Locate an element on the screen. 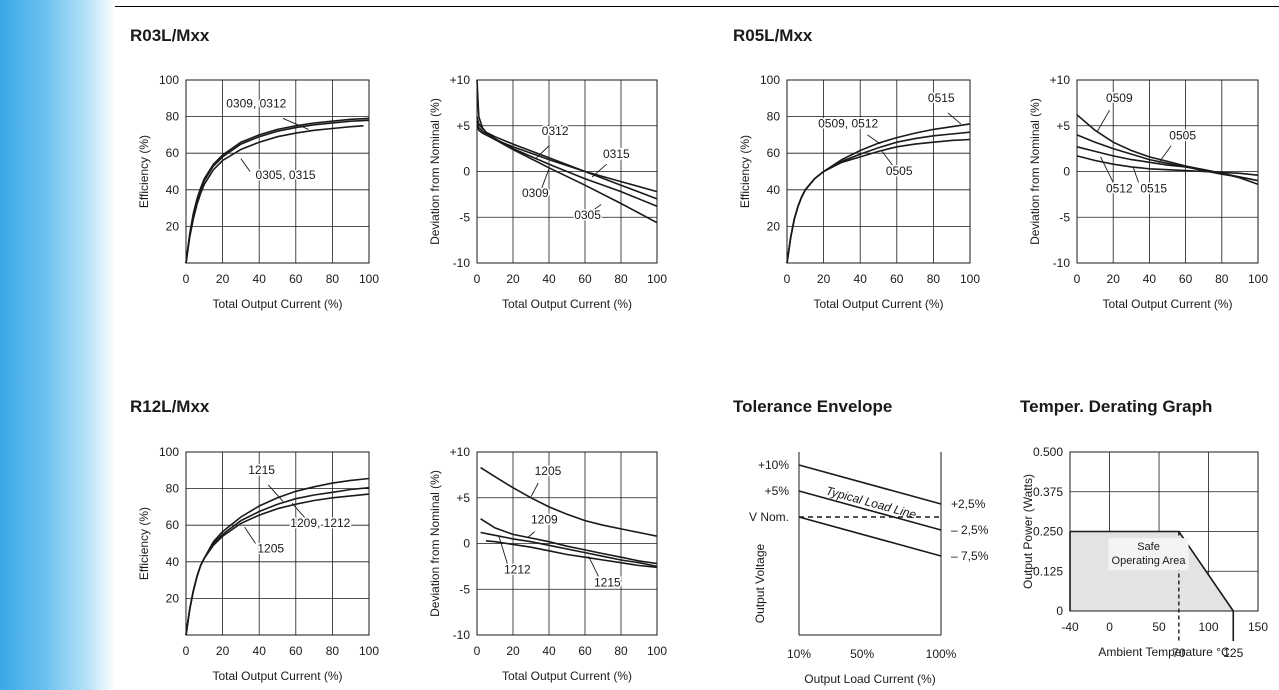 The width and height of the screenshot is (1279, 690). sidebar-gradient is located at coordinates (57, 345).